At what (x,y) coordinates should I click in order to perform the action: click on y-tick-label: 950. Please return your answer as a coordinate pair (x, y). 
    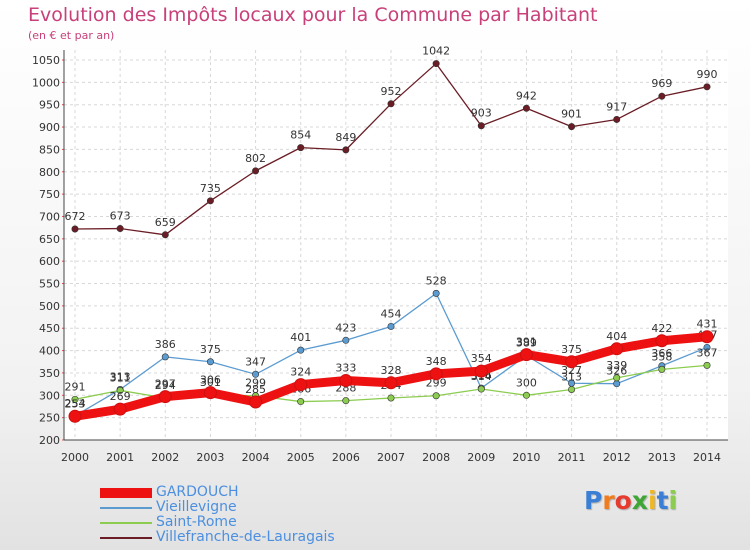
    Looking at the image, I should click on (49, 105).